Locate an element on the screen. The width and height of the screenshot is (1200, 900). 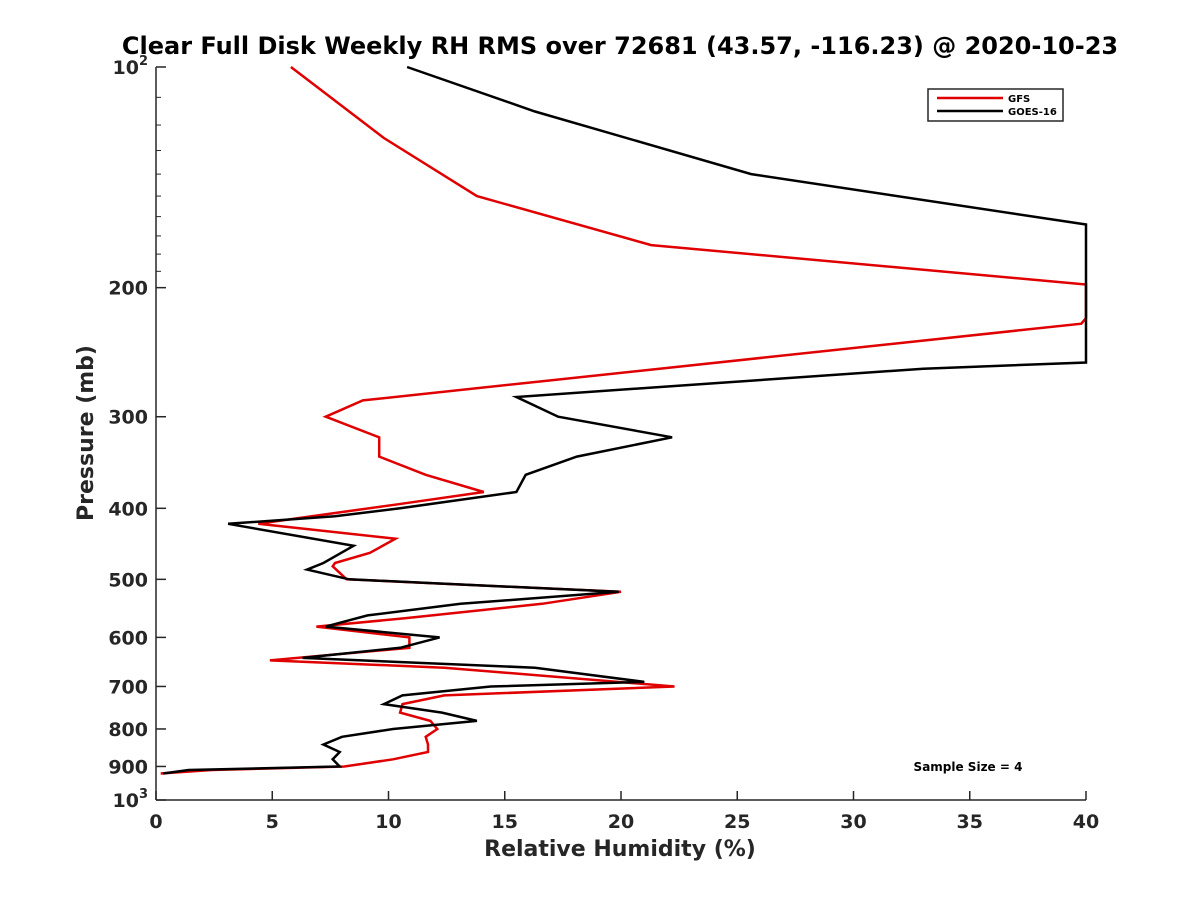
y-tick-label: 10³ is located at coordinates (131, 799).